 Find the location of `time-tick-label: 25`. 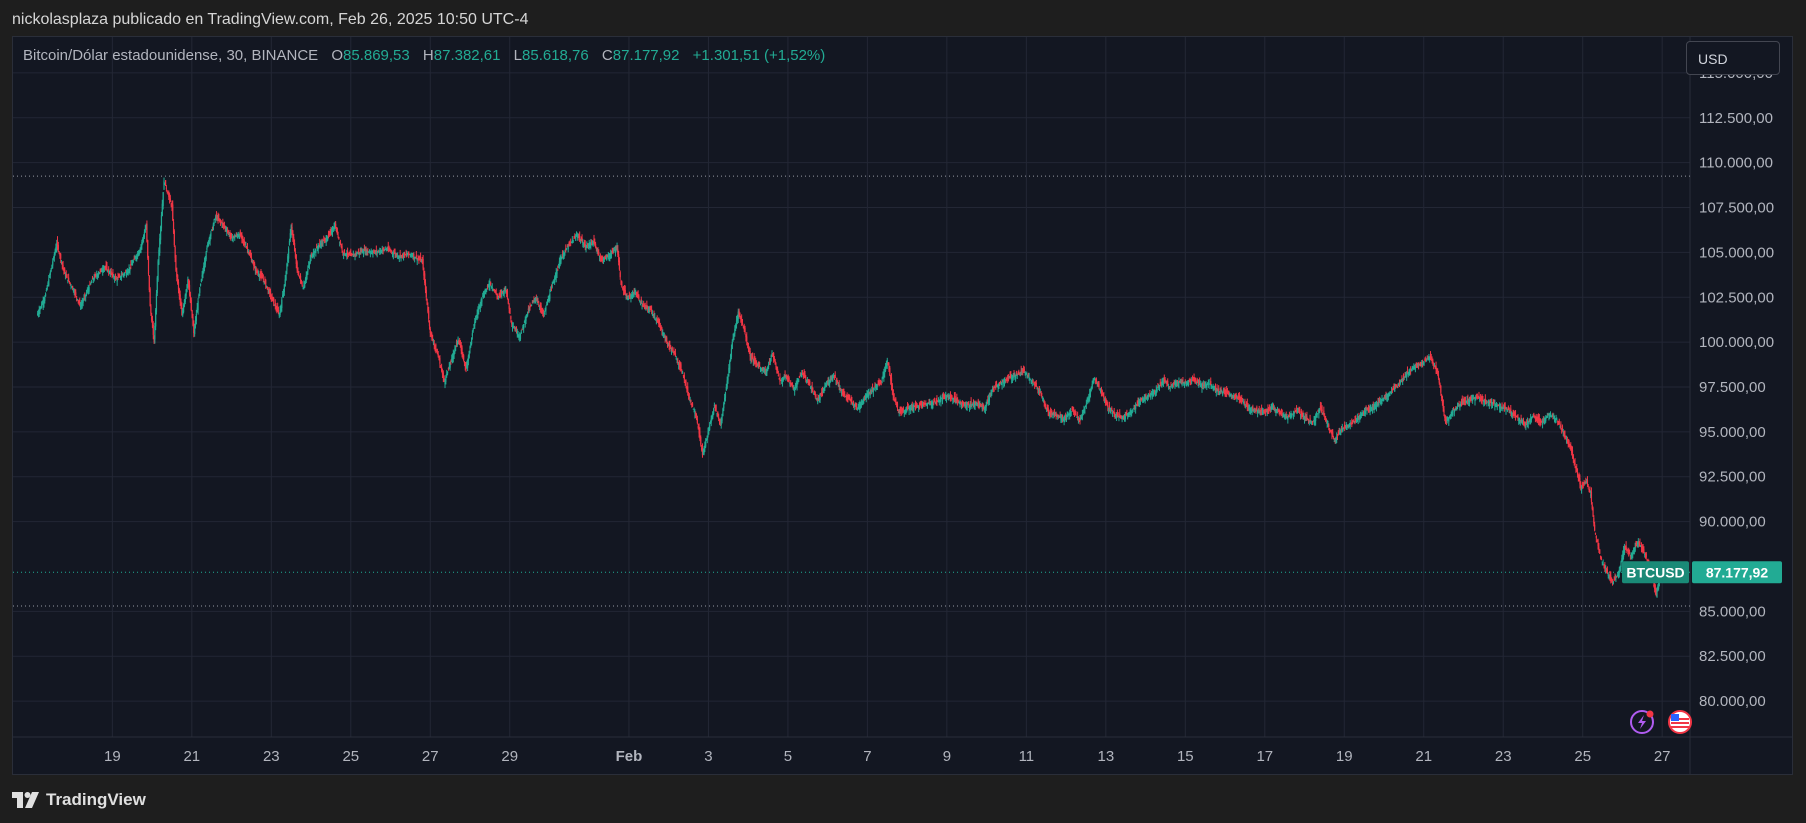

time-tick-label: 25 is located at coordinates (350, 756).